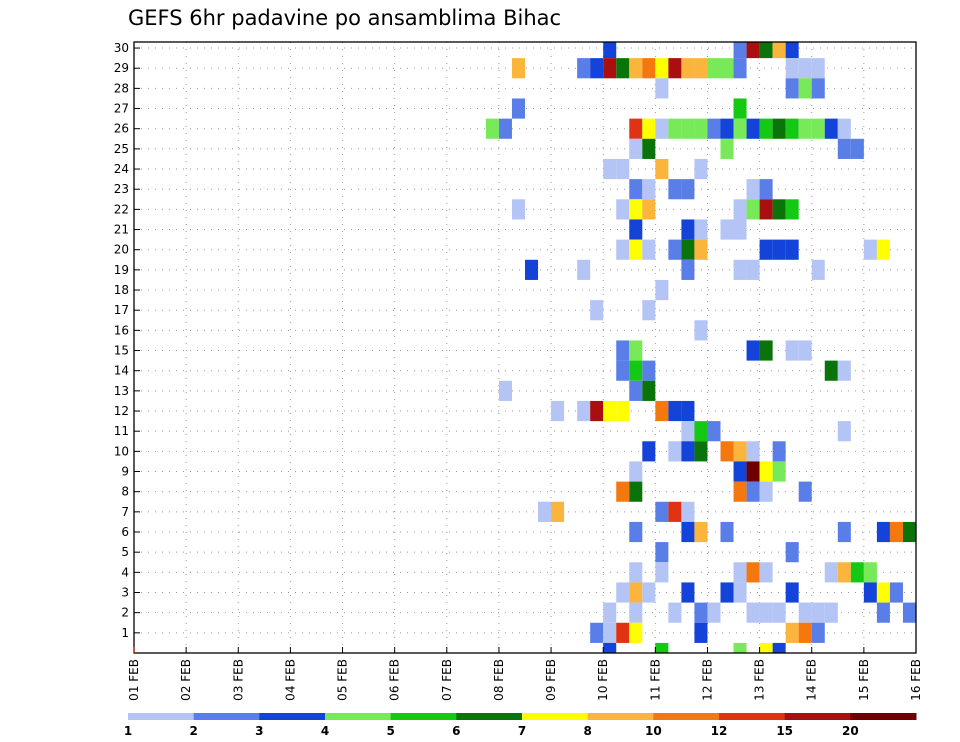 The height and width of the screenshot is (742, 960). What do you see at coordinates (121, 149) in the screenshot?
I see `y-tick-label: 25` at bounding box center [121, 149].